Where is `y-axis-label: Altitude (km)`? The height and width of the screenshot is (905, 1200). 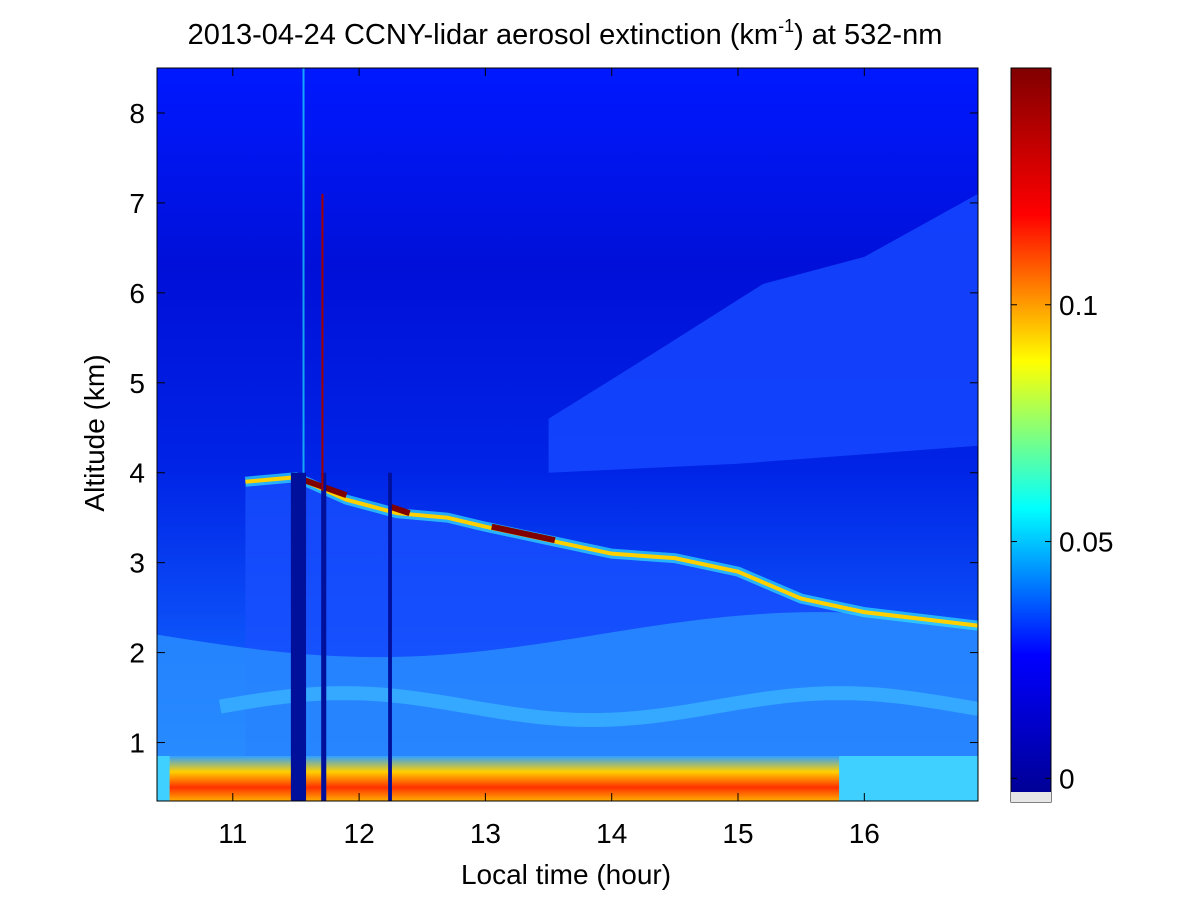
y-axis-label: Altitude (km) is located at coordinates (94, 432).